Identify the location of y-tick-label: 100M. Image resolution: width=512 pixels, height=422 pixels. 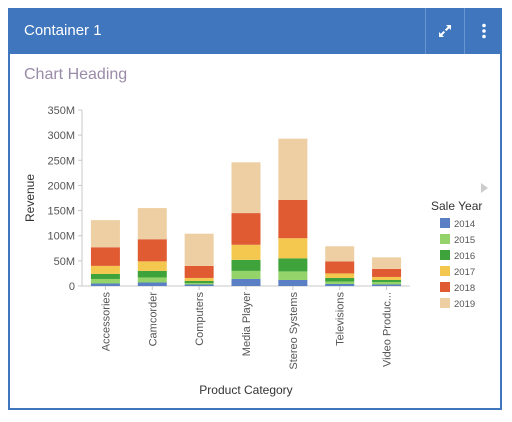
(61, 237).